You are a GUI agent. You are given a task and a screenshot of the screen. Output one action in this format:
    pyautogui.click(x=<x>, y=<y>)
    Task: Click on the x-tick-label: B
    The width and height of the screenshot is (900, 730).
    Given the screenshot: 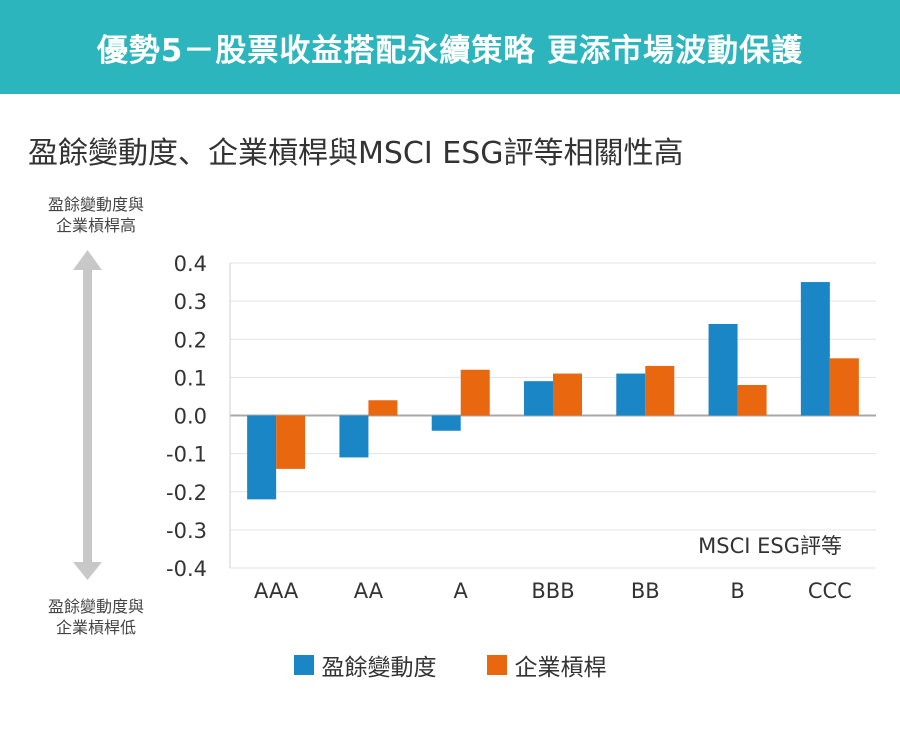 What is the action you would take?
    pyautogui.click(x=737, y=591)
    